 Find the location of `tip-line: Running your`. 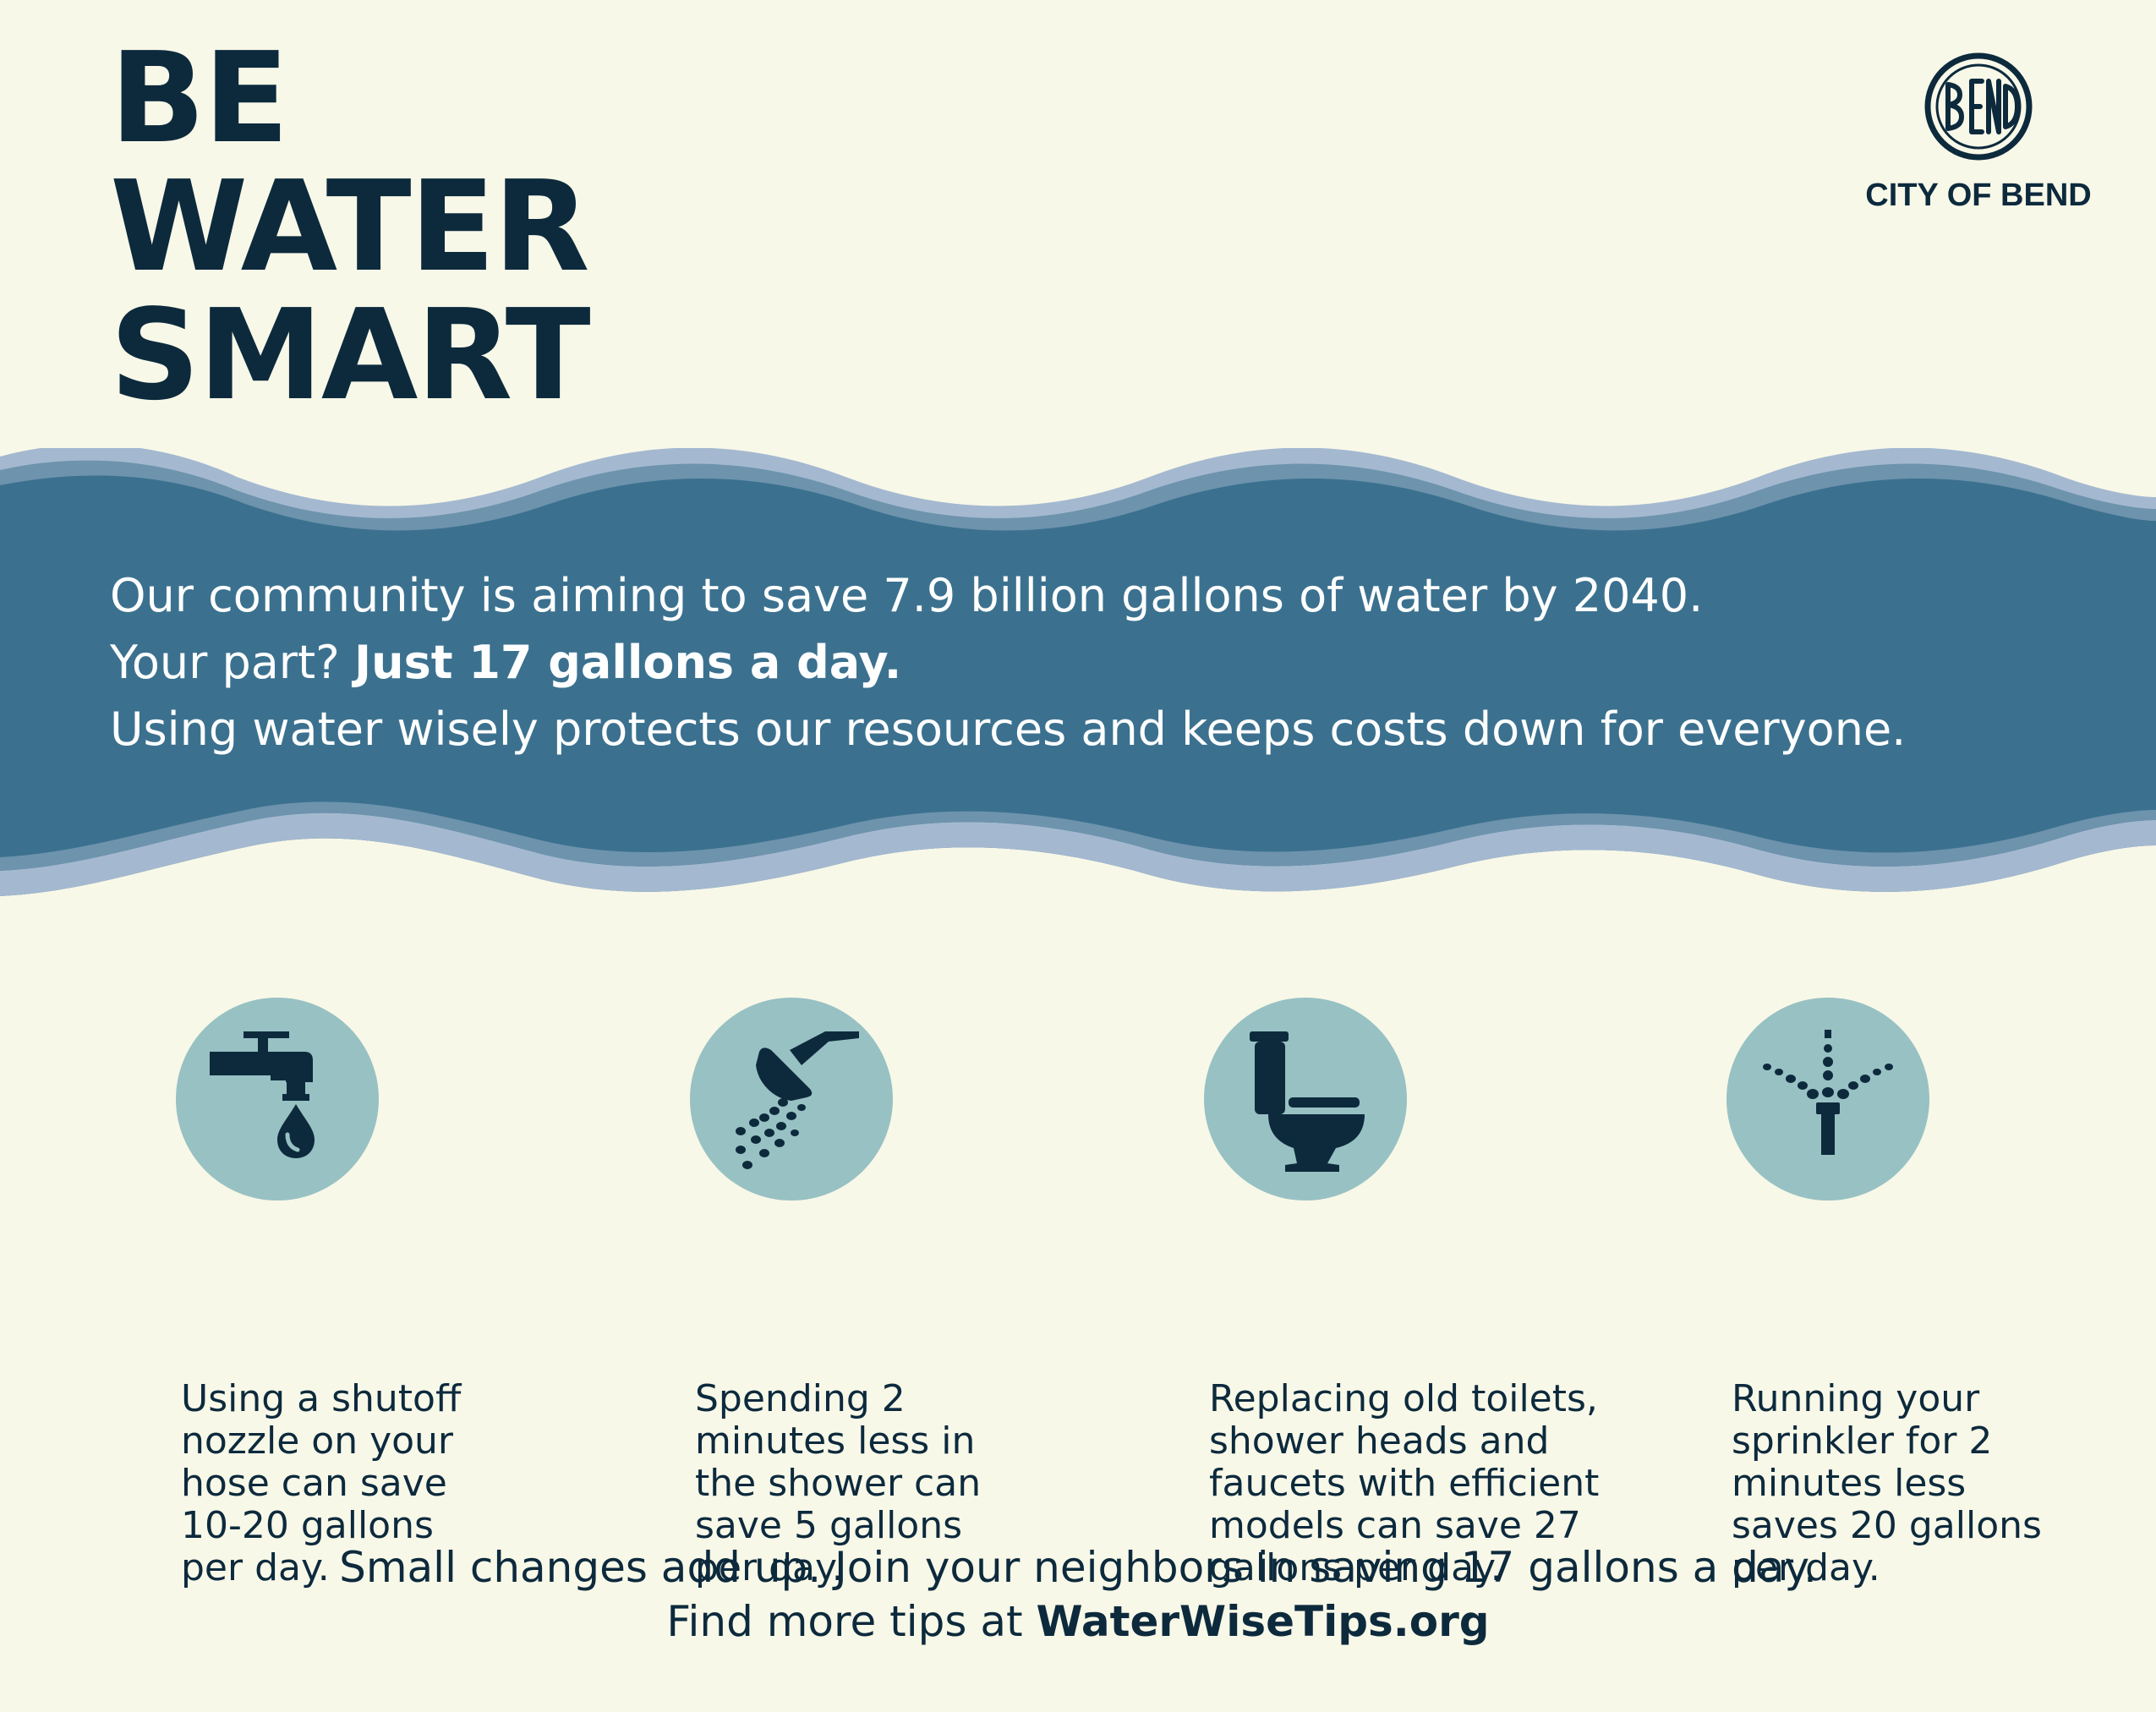

tip-line: Running your is located at coordinates (1856, 1398).